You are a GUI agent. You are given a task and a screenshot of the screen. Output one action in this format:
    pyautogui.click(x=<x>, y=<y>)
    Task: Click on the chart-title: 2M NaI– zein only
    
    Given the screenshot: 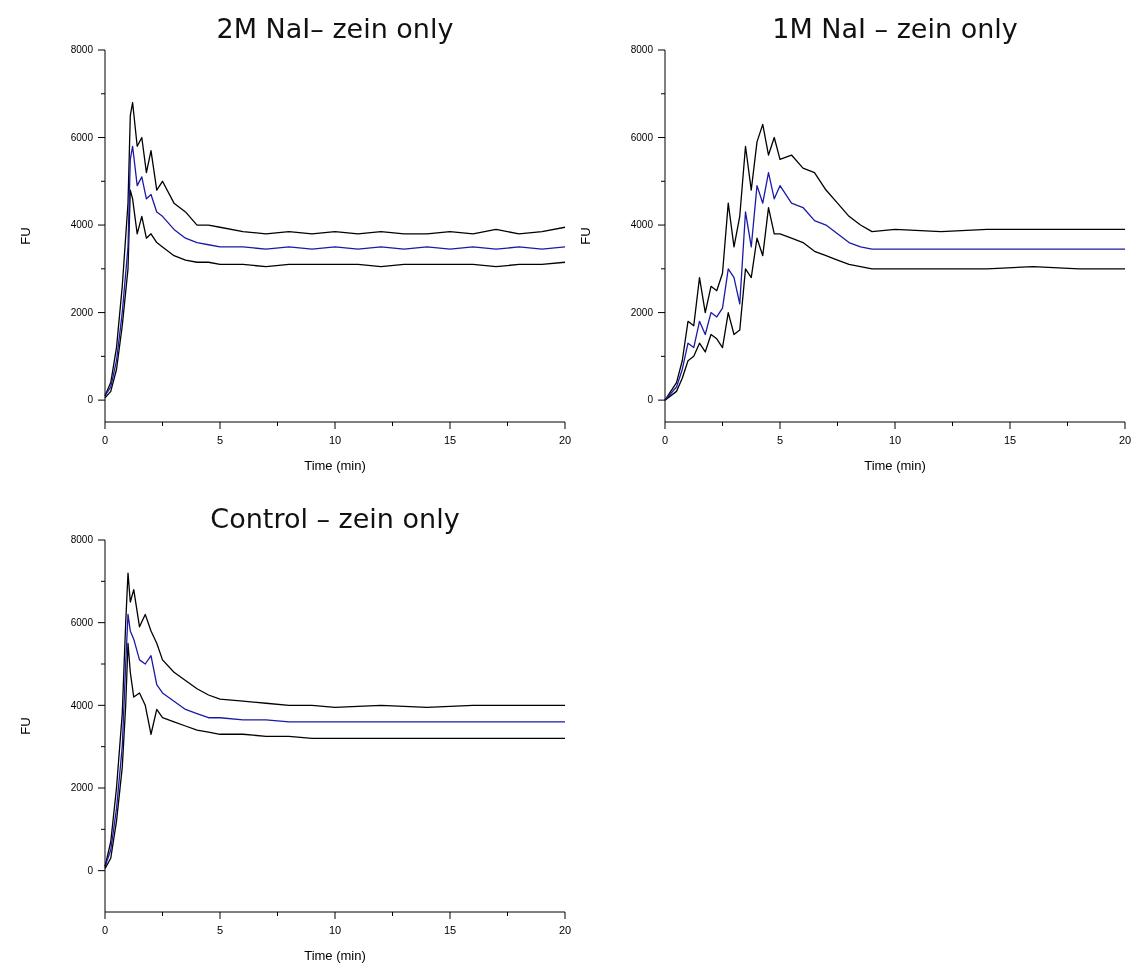 What is the action you would take?
    pyautogui.click(x=335, y=28)
    